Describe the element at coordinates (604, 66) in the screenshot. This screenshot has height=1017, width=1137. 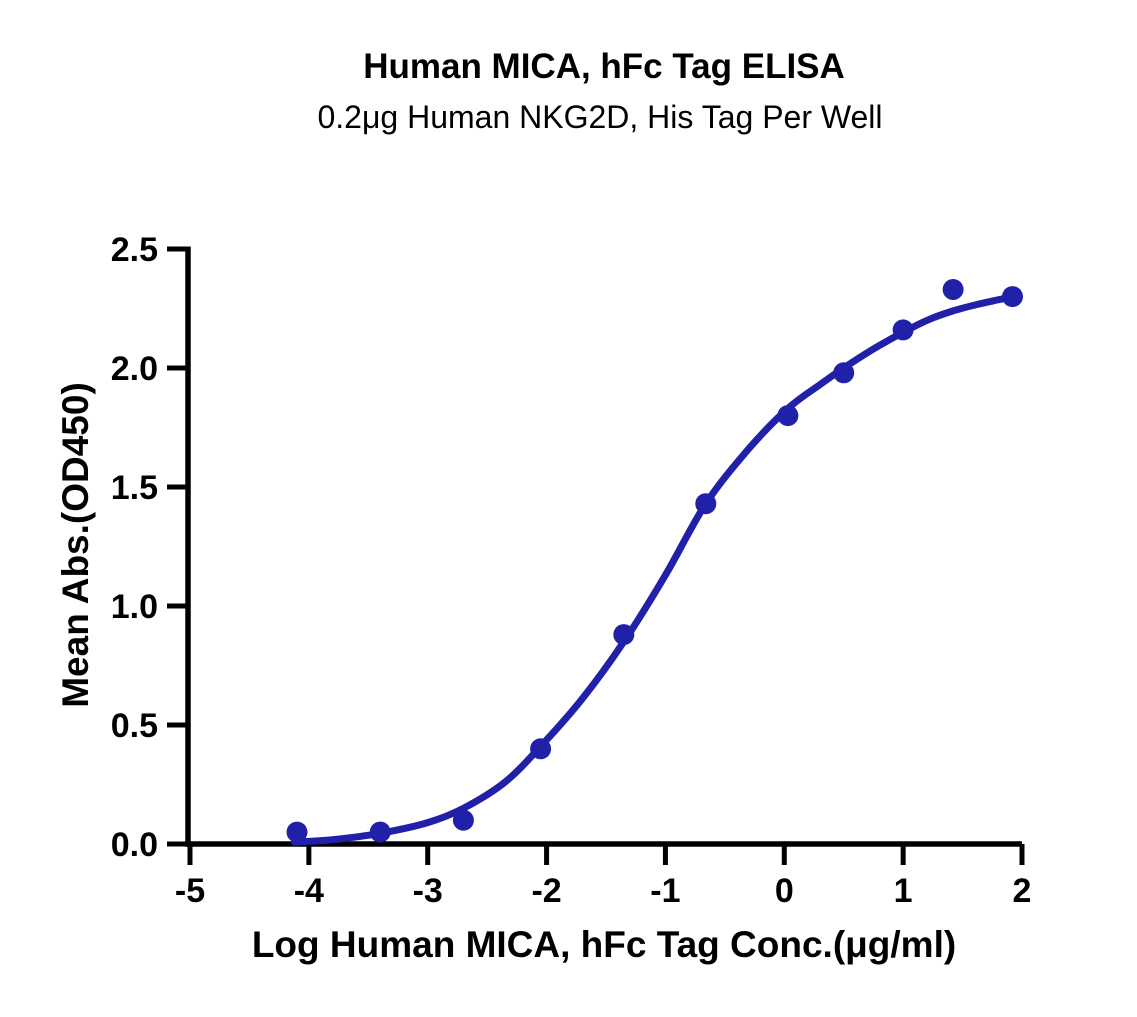
I see `chart-title: Human MICA, hFc Tag ELISA` at that location.